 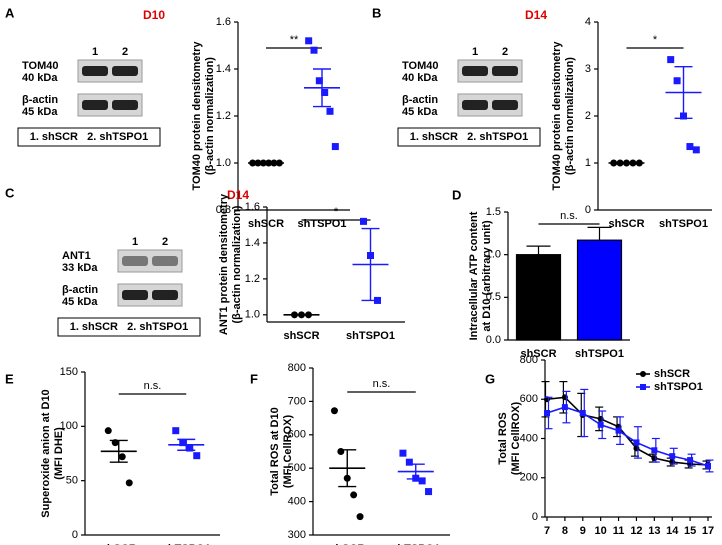 I want to click on panel-label: G, so click(x=490, y=378).